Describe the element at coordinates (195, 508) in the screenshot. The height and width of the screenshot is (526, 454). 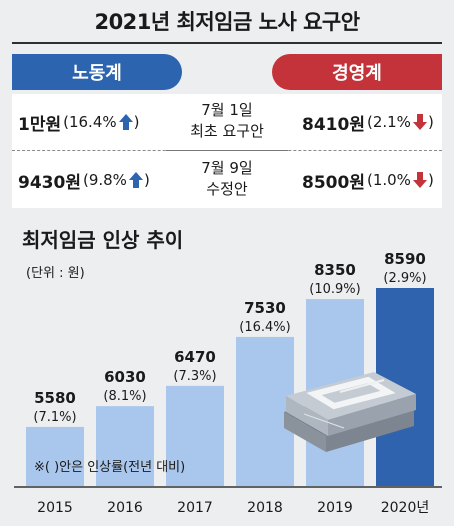
I see `category-label-2: 2017` at that location.